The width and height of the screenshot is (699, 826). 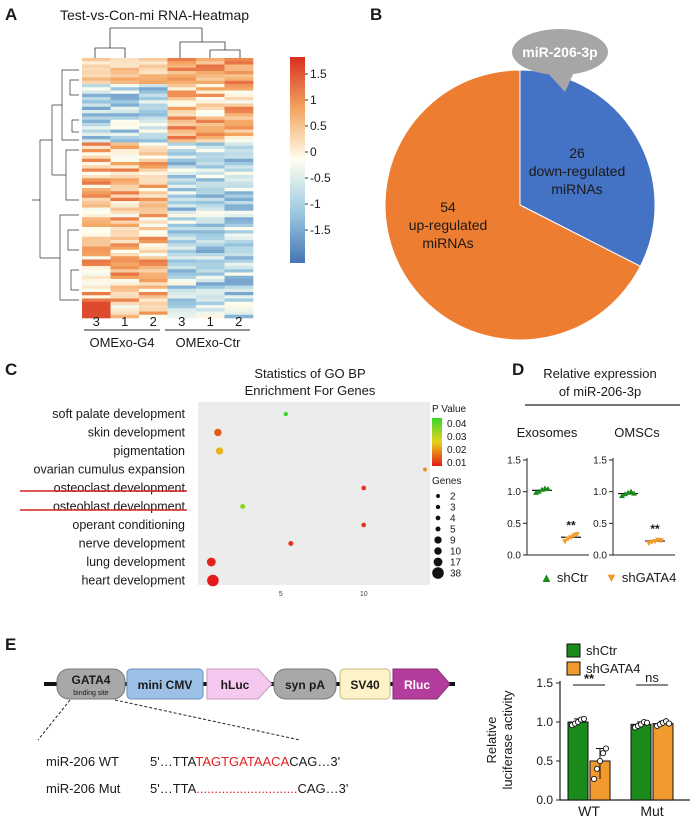 What do you see at coordinates (649, 577) in the screenshot?
I see `legend-shgata4-text: shGATA4` at bounding box center [649, 577].